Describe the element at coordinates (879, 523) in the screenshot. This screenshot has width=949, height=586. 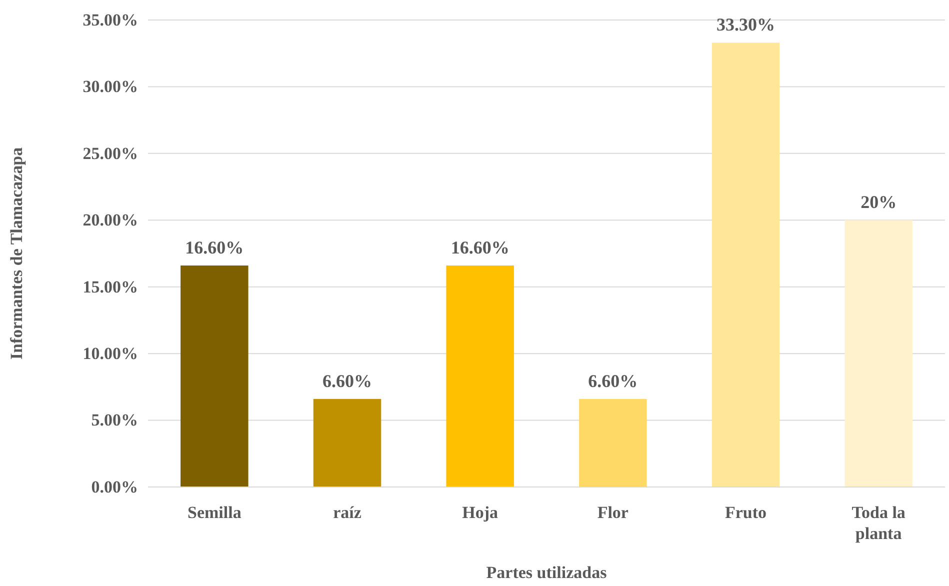
I see `x-tick-label: Toda la planta` at that location.